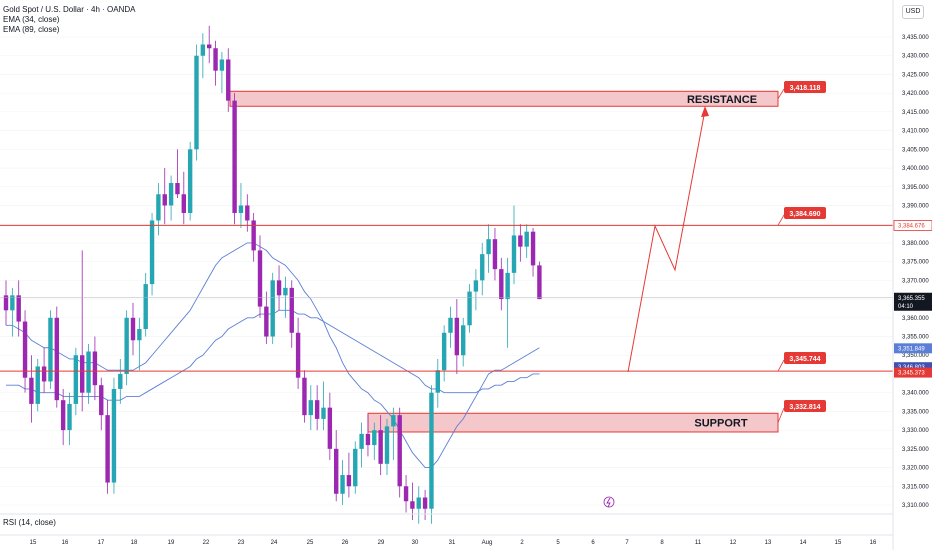 Image resolution: width=932 pixels, height=550 pixels. I want to click on rsi-legend: RSI (14, close), so click(29, 522).